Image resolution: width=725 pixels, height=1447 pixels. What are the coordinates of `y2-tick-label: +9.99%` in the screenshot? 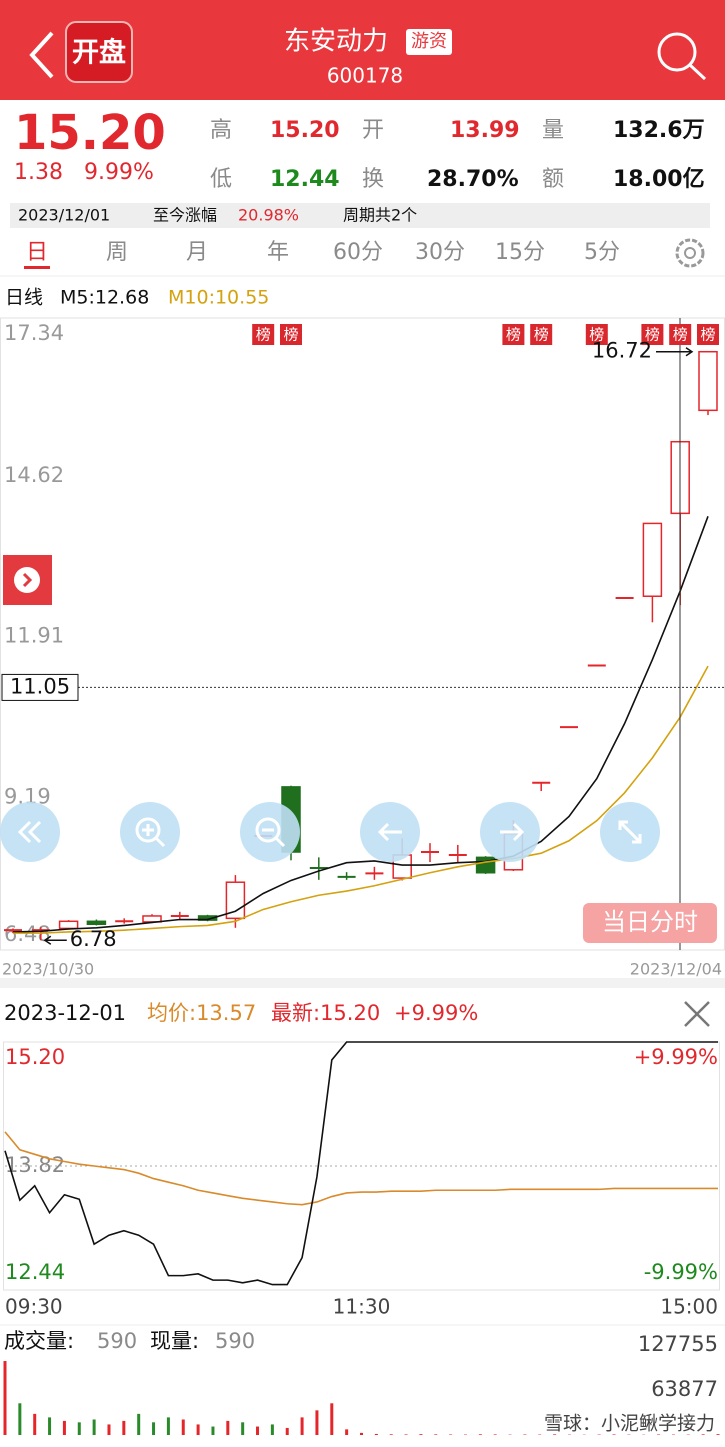 It's located at (676, 1057).